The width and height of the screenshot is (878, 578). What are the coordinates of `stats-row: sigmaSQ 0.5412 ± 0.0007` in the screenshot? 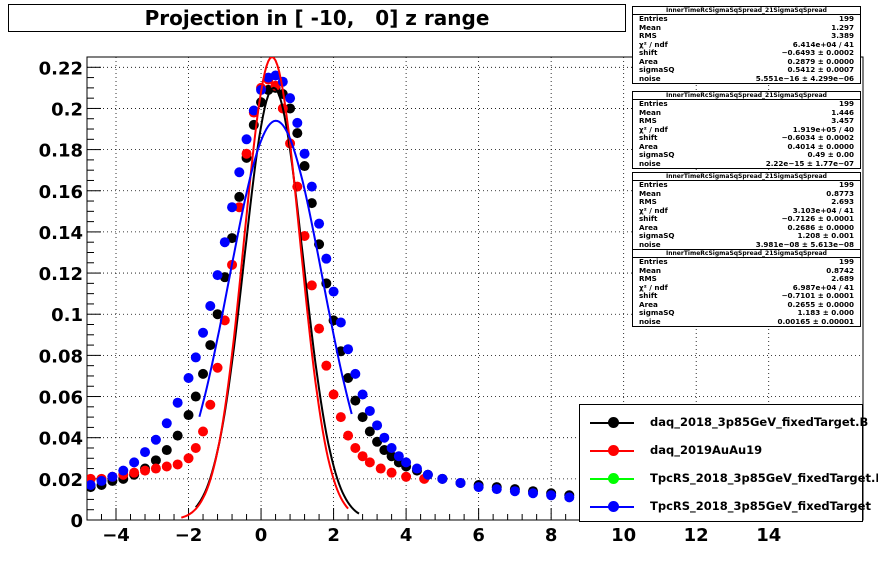 It's located at (746, 70).